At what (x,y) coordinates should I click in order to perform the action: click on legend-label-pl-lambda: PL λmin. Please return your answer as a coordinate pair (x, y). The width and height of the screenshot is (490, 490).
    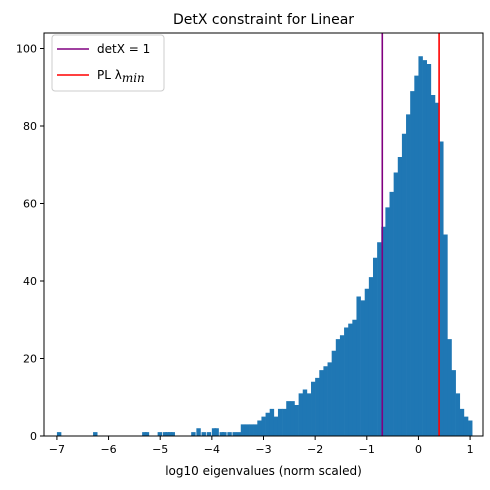
    Looking at the image, I should click on (121, 76).